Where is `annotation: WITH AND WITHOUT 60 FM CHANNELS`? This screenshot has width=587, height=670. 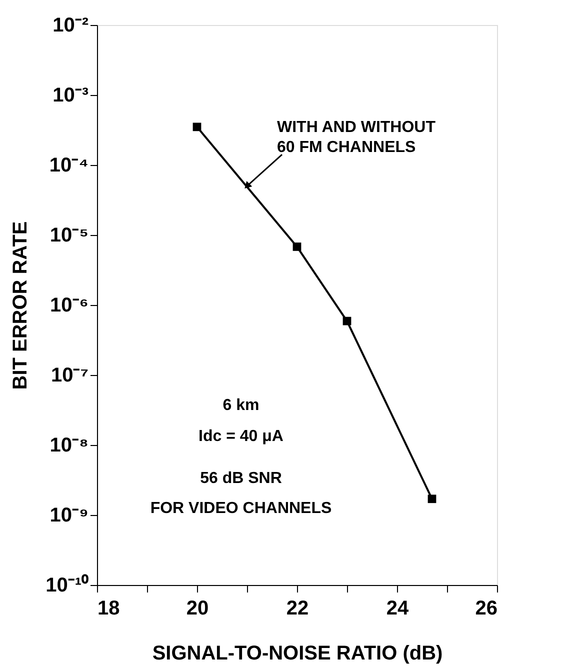
annotation: WITH AND WITHOUT 60 FM CHANNELS is located at coordinates (356, 137).